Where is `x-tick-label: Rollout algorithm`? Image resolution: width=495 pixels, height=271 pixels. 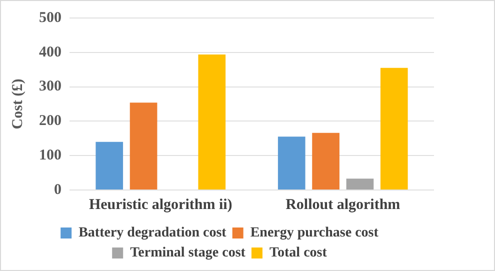
x-tick-label: Rollout algorithm is located at coordinates (343, 204).